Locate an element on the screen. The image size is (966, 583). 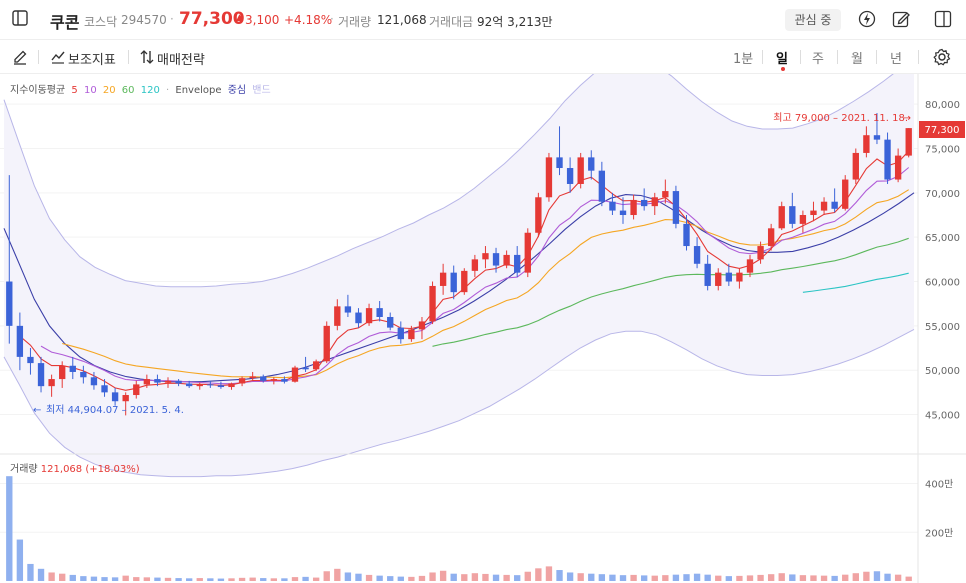
price-tick-label: 60,000 is located at coordinates (942, 283).